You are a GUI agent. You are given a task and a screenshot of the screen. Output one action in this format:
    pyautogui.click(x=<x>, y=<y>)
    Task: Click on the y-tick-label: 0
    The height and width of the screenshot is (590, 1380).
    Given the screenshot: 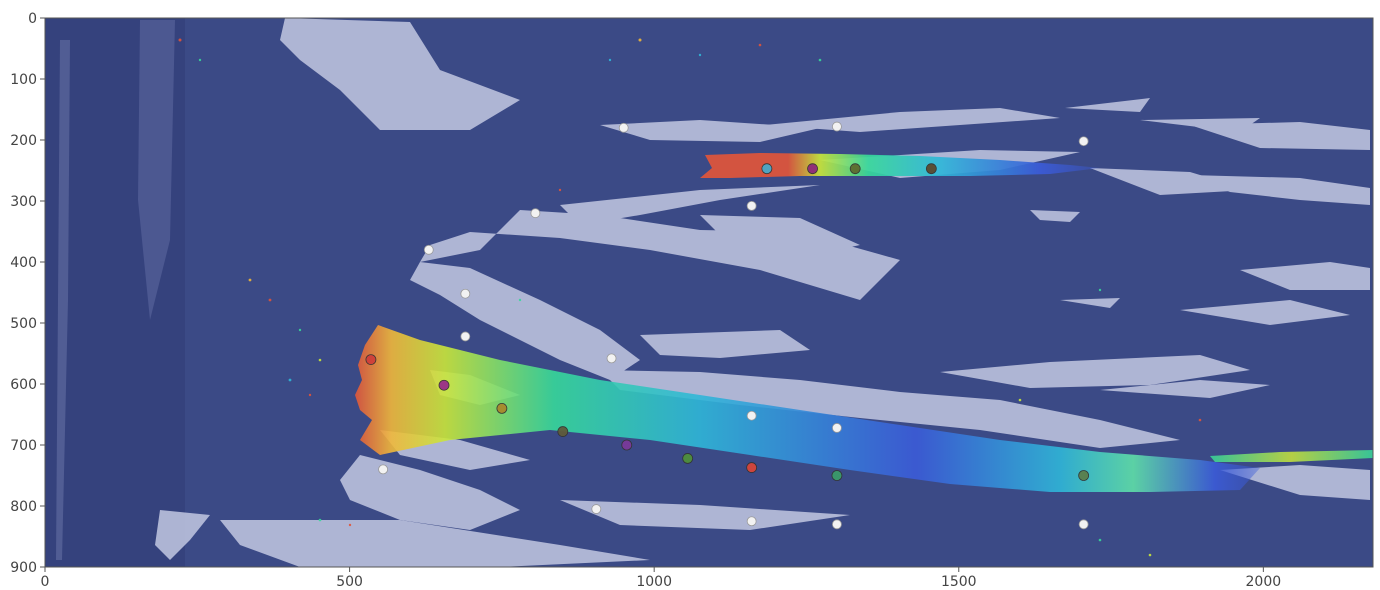 What is the action you would take?
    pyautogui.click(x=32, y=19)
    